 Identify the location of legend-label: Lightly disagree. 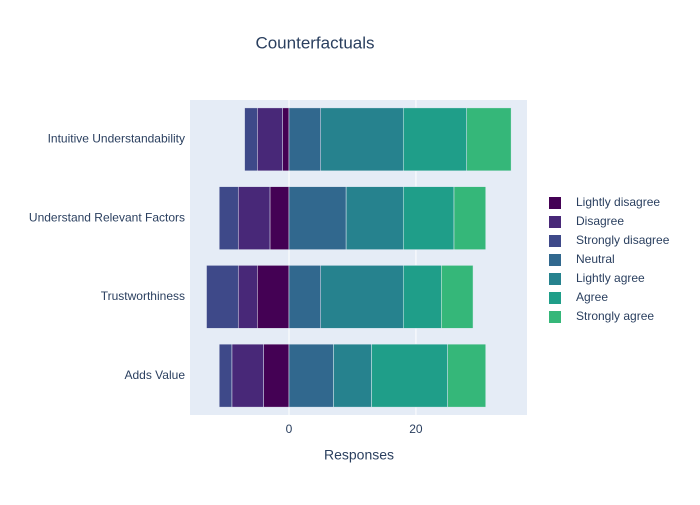
(618, 202).